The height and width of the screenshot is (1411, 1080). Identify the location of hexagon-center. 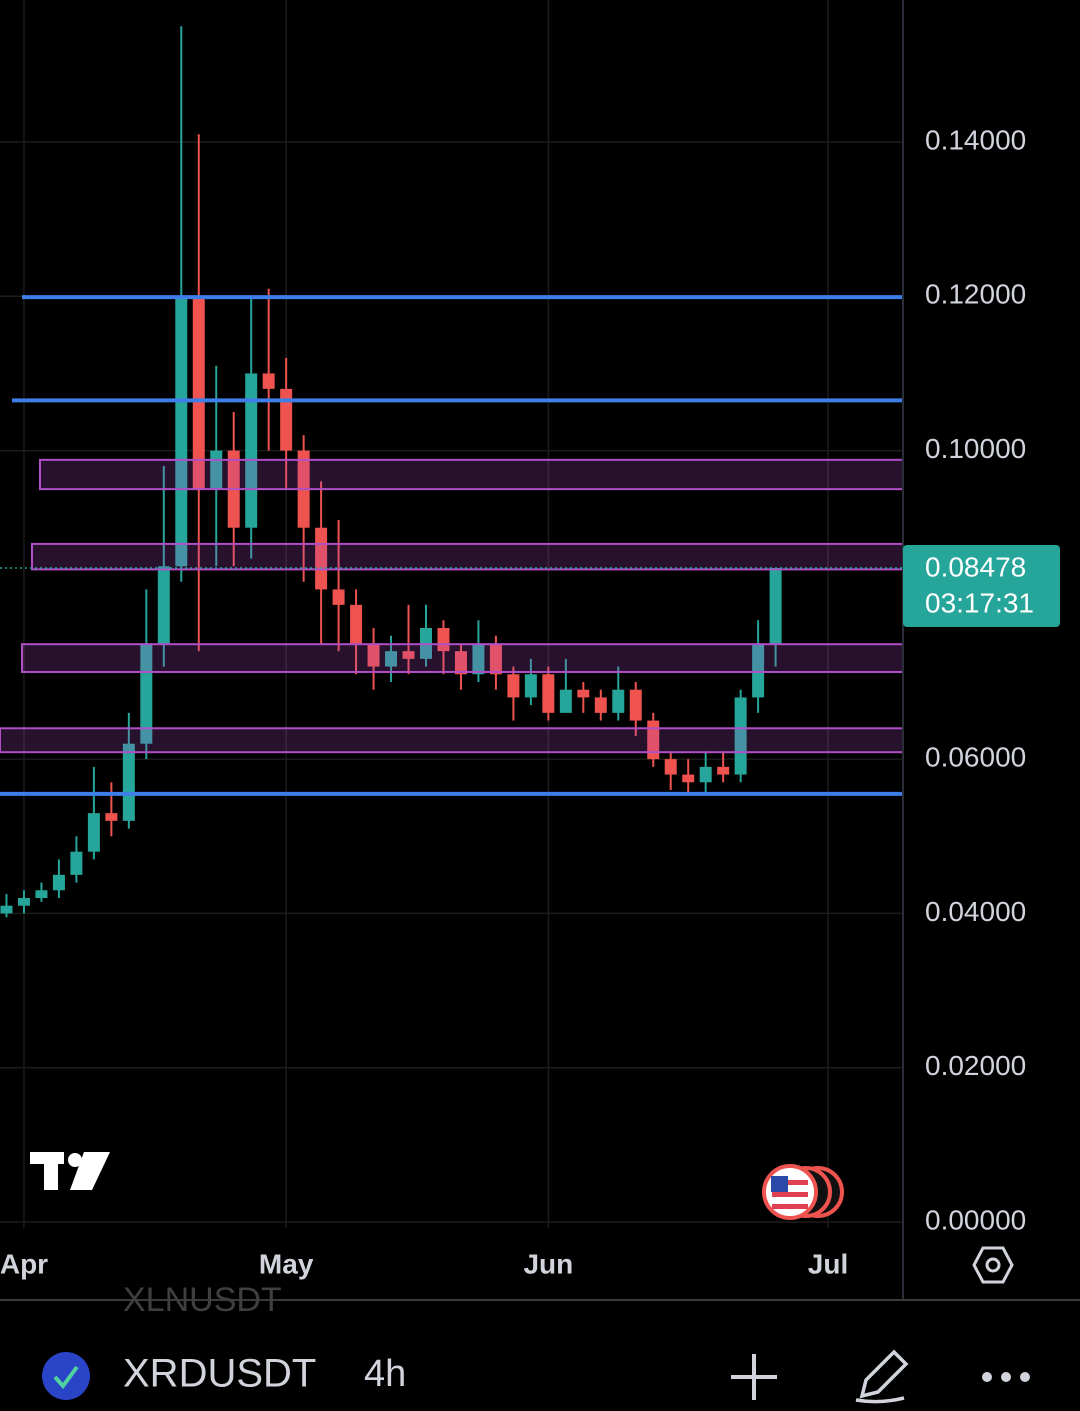
(993, 1265).